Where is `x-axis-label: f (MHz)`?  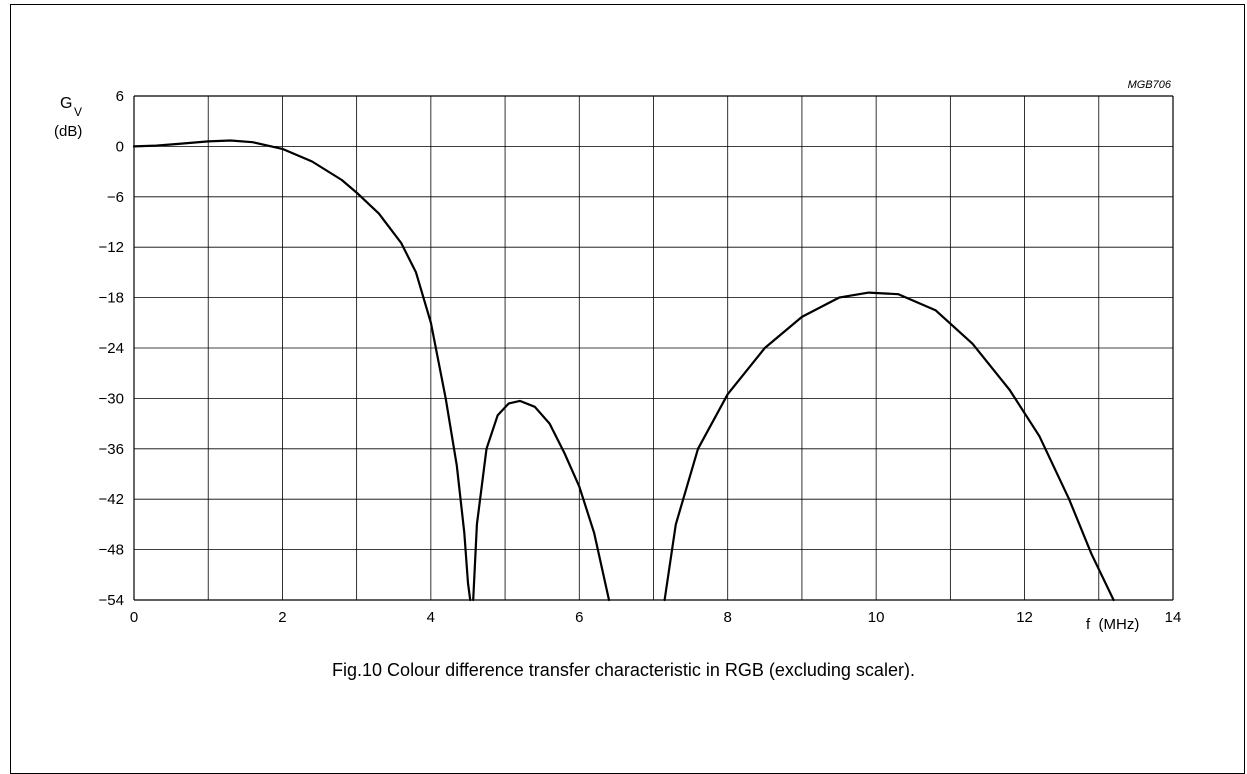
x-axis-label: f (MHz) is located at coordinates (1112, 624).